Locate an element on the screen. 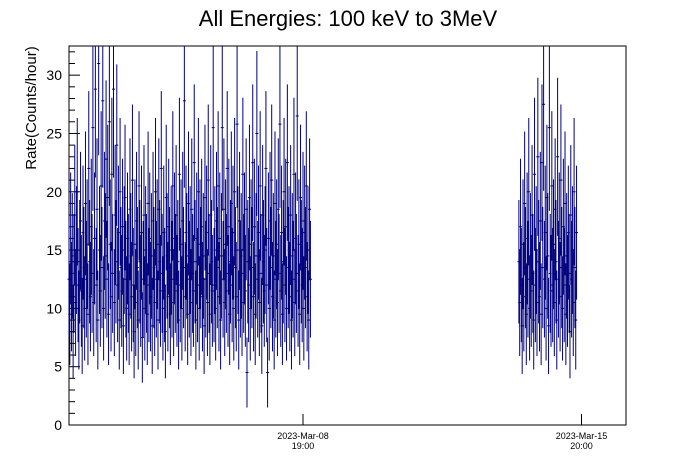 This screenshot has height=472, width=696. y-tick-label: 5 is located at coordinates (58, 367).